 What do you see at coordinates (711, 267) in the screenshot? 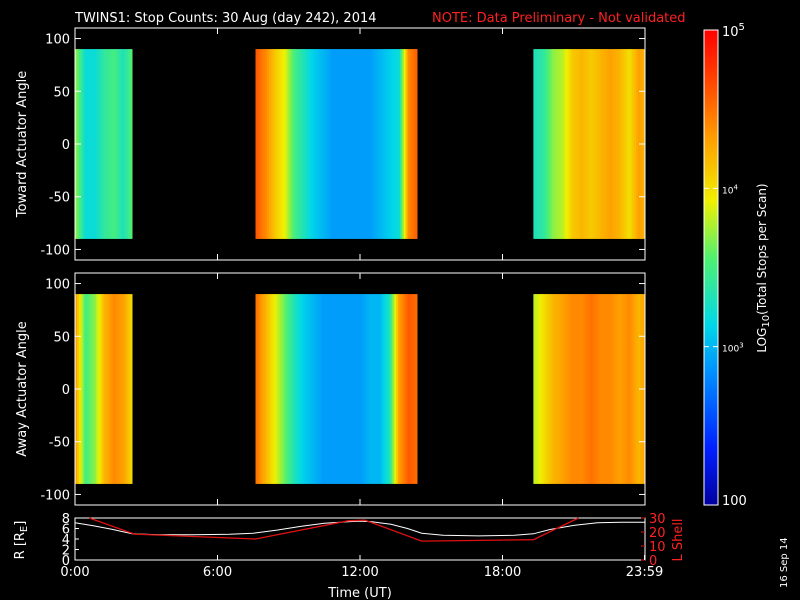
I see `colorbar-gradient` at bounding box center [711, 267].